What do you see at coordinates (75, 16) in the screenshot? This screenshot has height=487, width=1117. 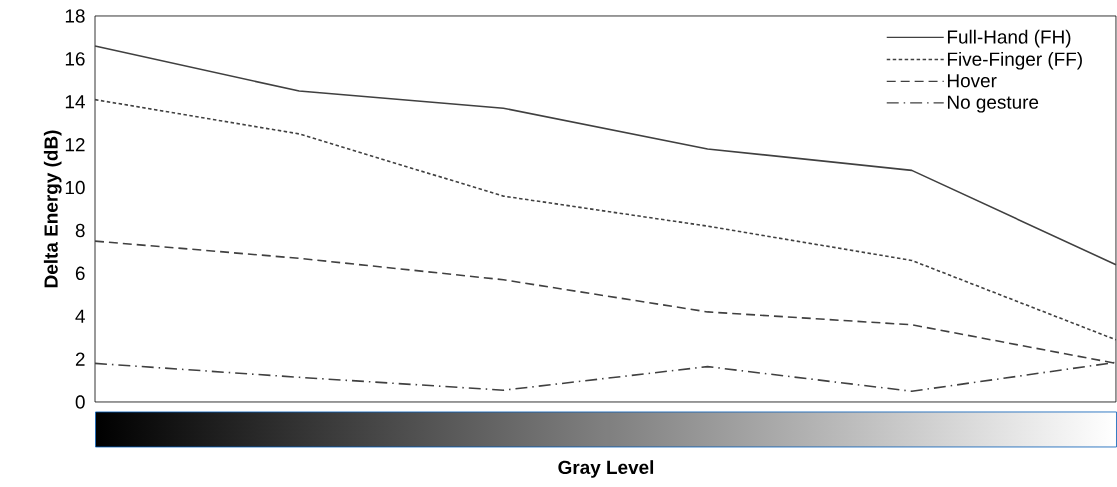 I see `y-tick-label: 18` at bounding box center [75, 16].